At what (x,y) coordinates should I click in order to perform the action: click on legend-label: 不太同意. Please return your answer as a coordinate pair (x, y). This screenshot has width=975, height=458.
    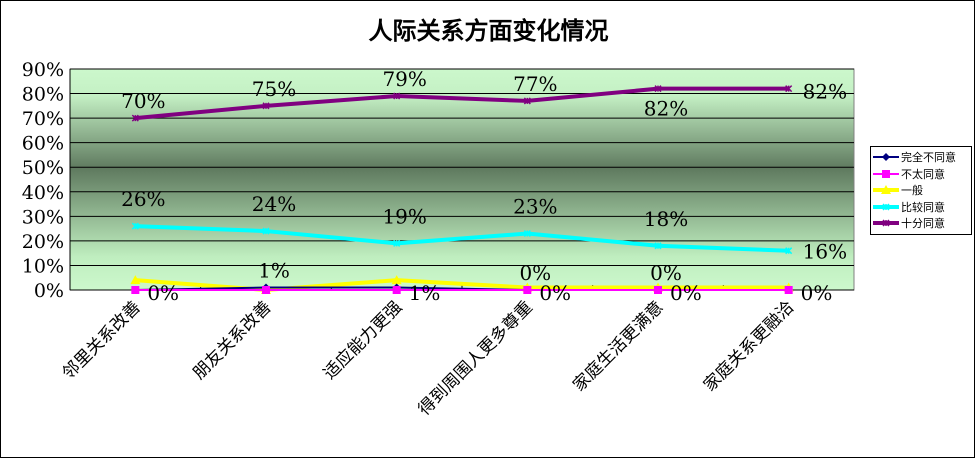
    Looking at the image, I should click on (923, 174).